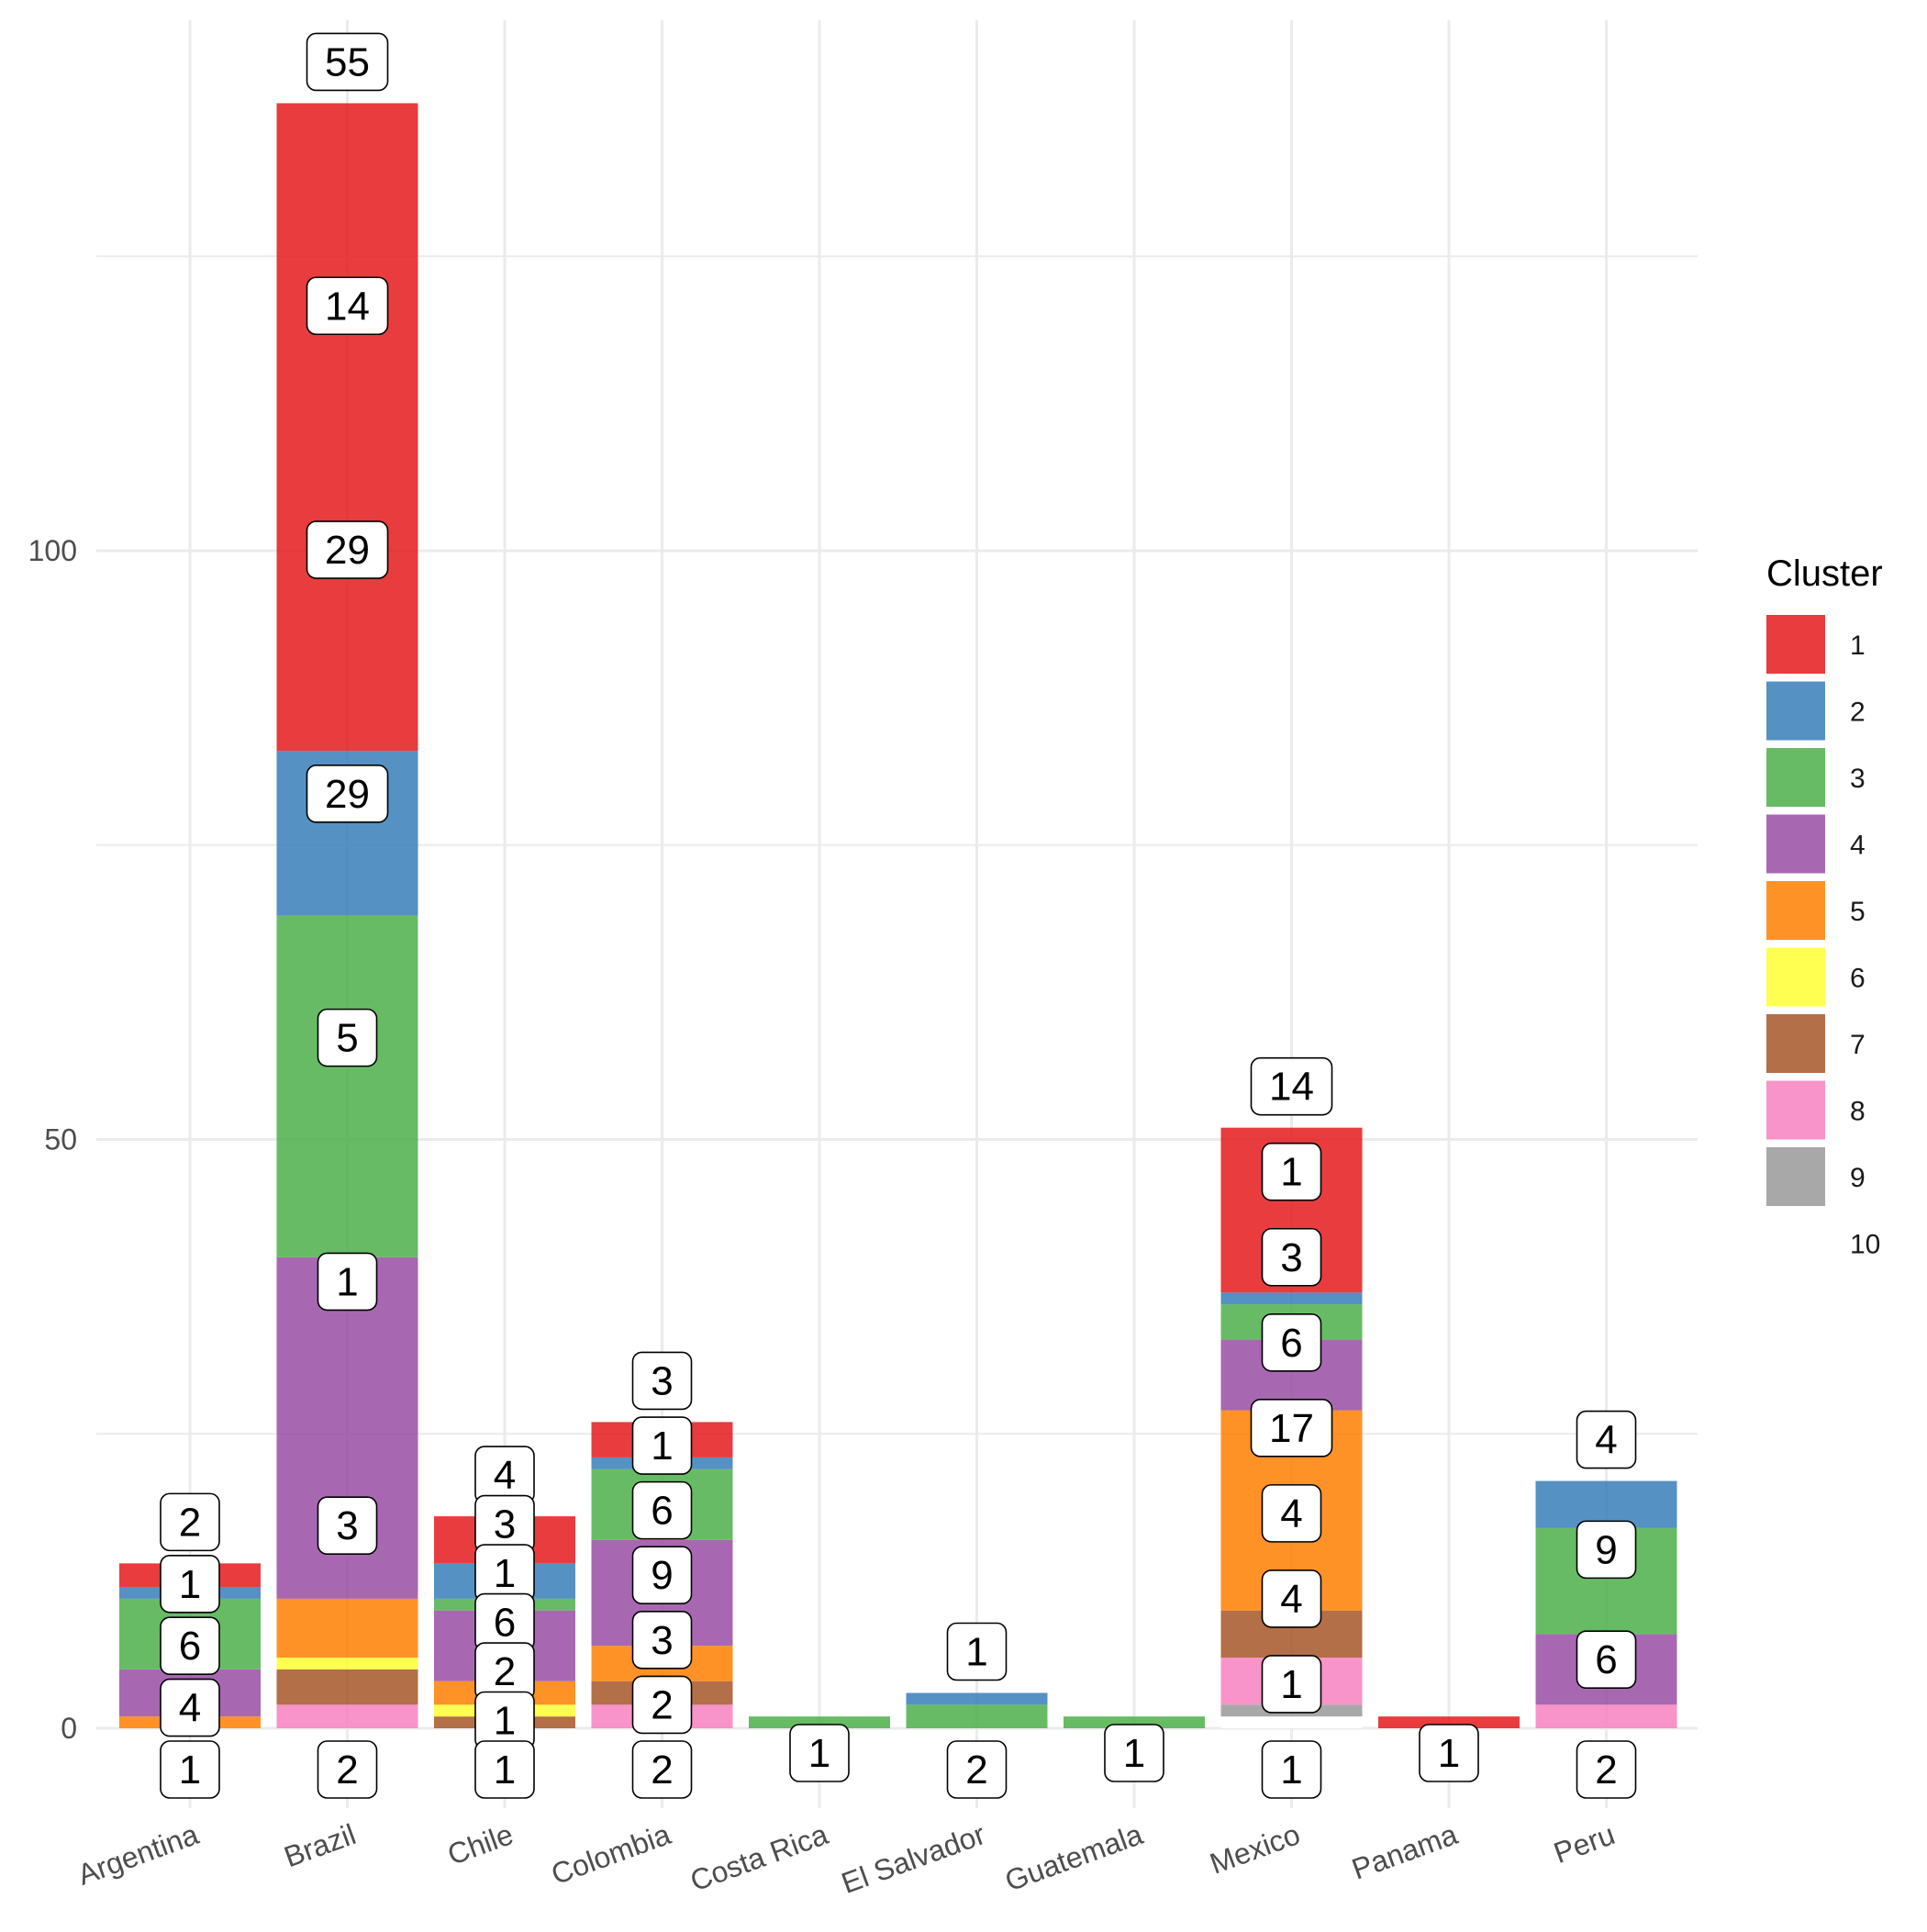 Image resolution: width=1927 pixels, height=1932 pixels. What do you see at coordinates (69, 1728) in the screenshot?
I see `y-tick-label: 0` at bounding box center [69, 1728].